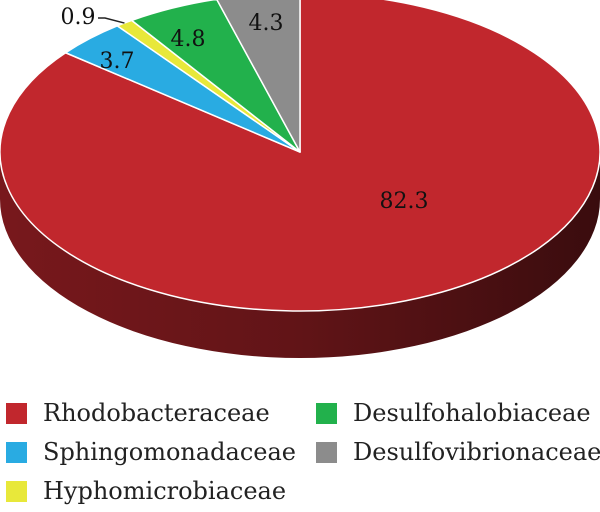 This screenshot has height=512, width=600. I want to click on data-label-sphingomonadaceae: 3.7, so click(117, 61).